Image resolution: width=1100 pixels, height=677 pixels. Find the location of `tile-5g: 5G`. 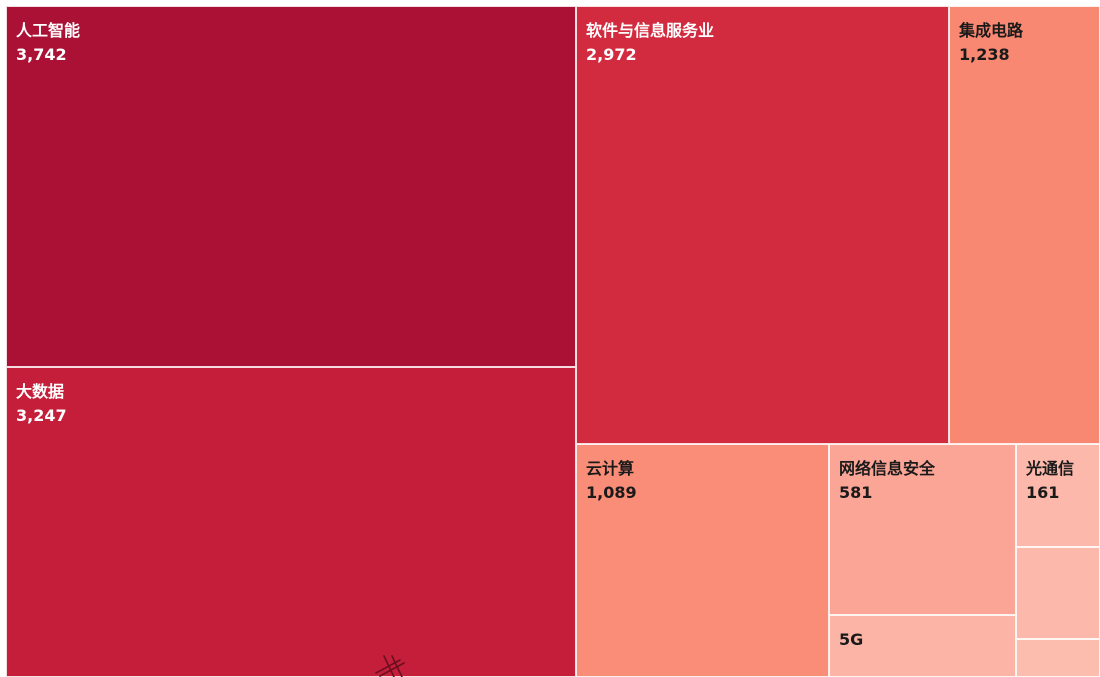

tile-5g: 5G is located at coordinates (922, 646).